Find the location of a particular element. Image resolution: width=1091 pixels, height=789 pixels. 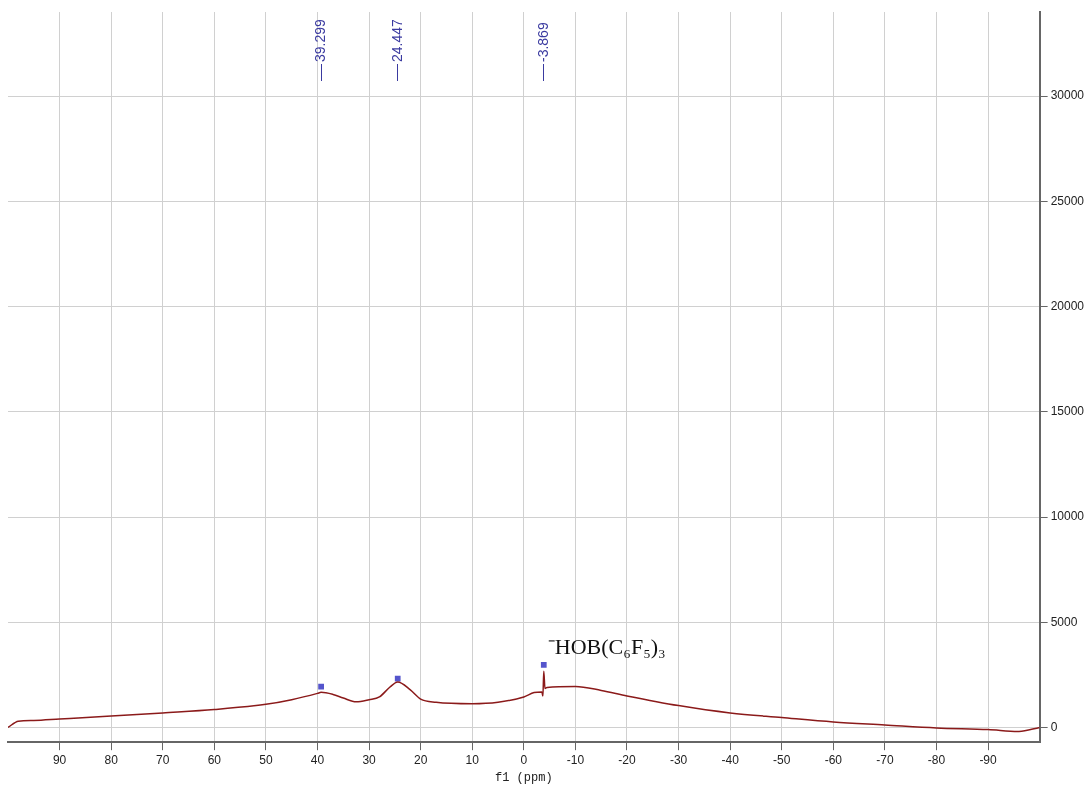

x-tick-label: 50 is located at coordinates (266, 759).